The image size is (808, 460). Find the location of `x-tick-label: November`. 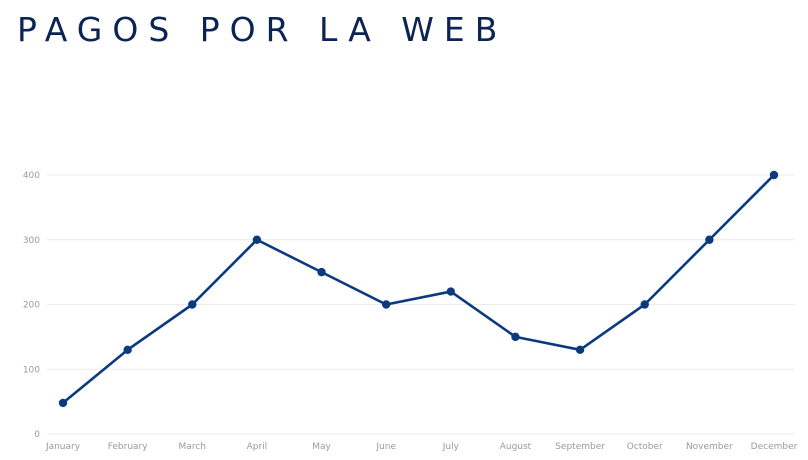

x-tick-label: November is located at coordinates (709, 447).